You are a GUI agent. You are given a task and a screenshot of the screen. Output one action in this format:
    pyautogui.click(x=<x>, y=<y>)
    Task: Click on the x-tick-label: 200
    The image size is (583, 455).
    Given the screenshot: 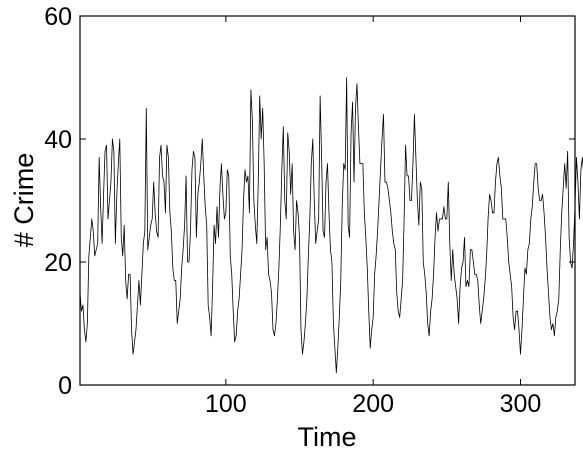 What is the action you would take?
    pyautogui.click(x=373, y=404)
    